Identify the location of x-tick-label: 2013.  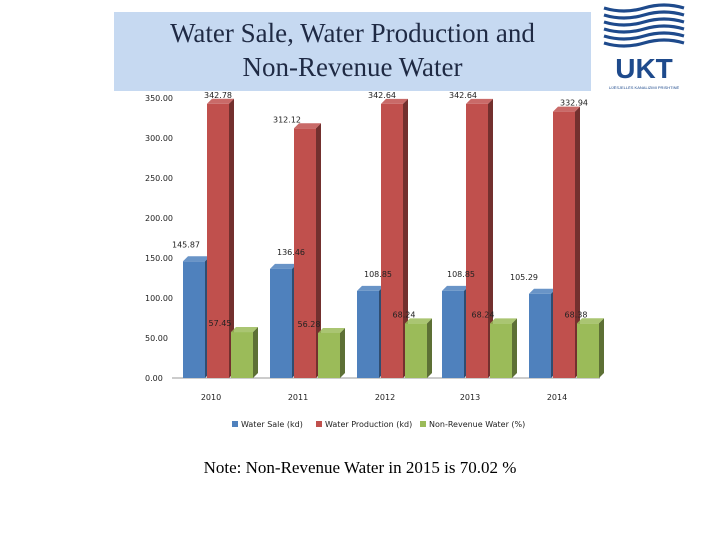
(470, 397).